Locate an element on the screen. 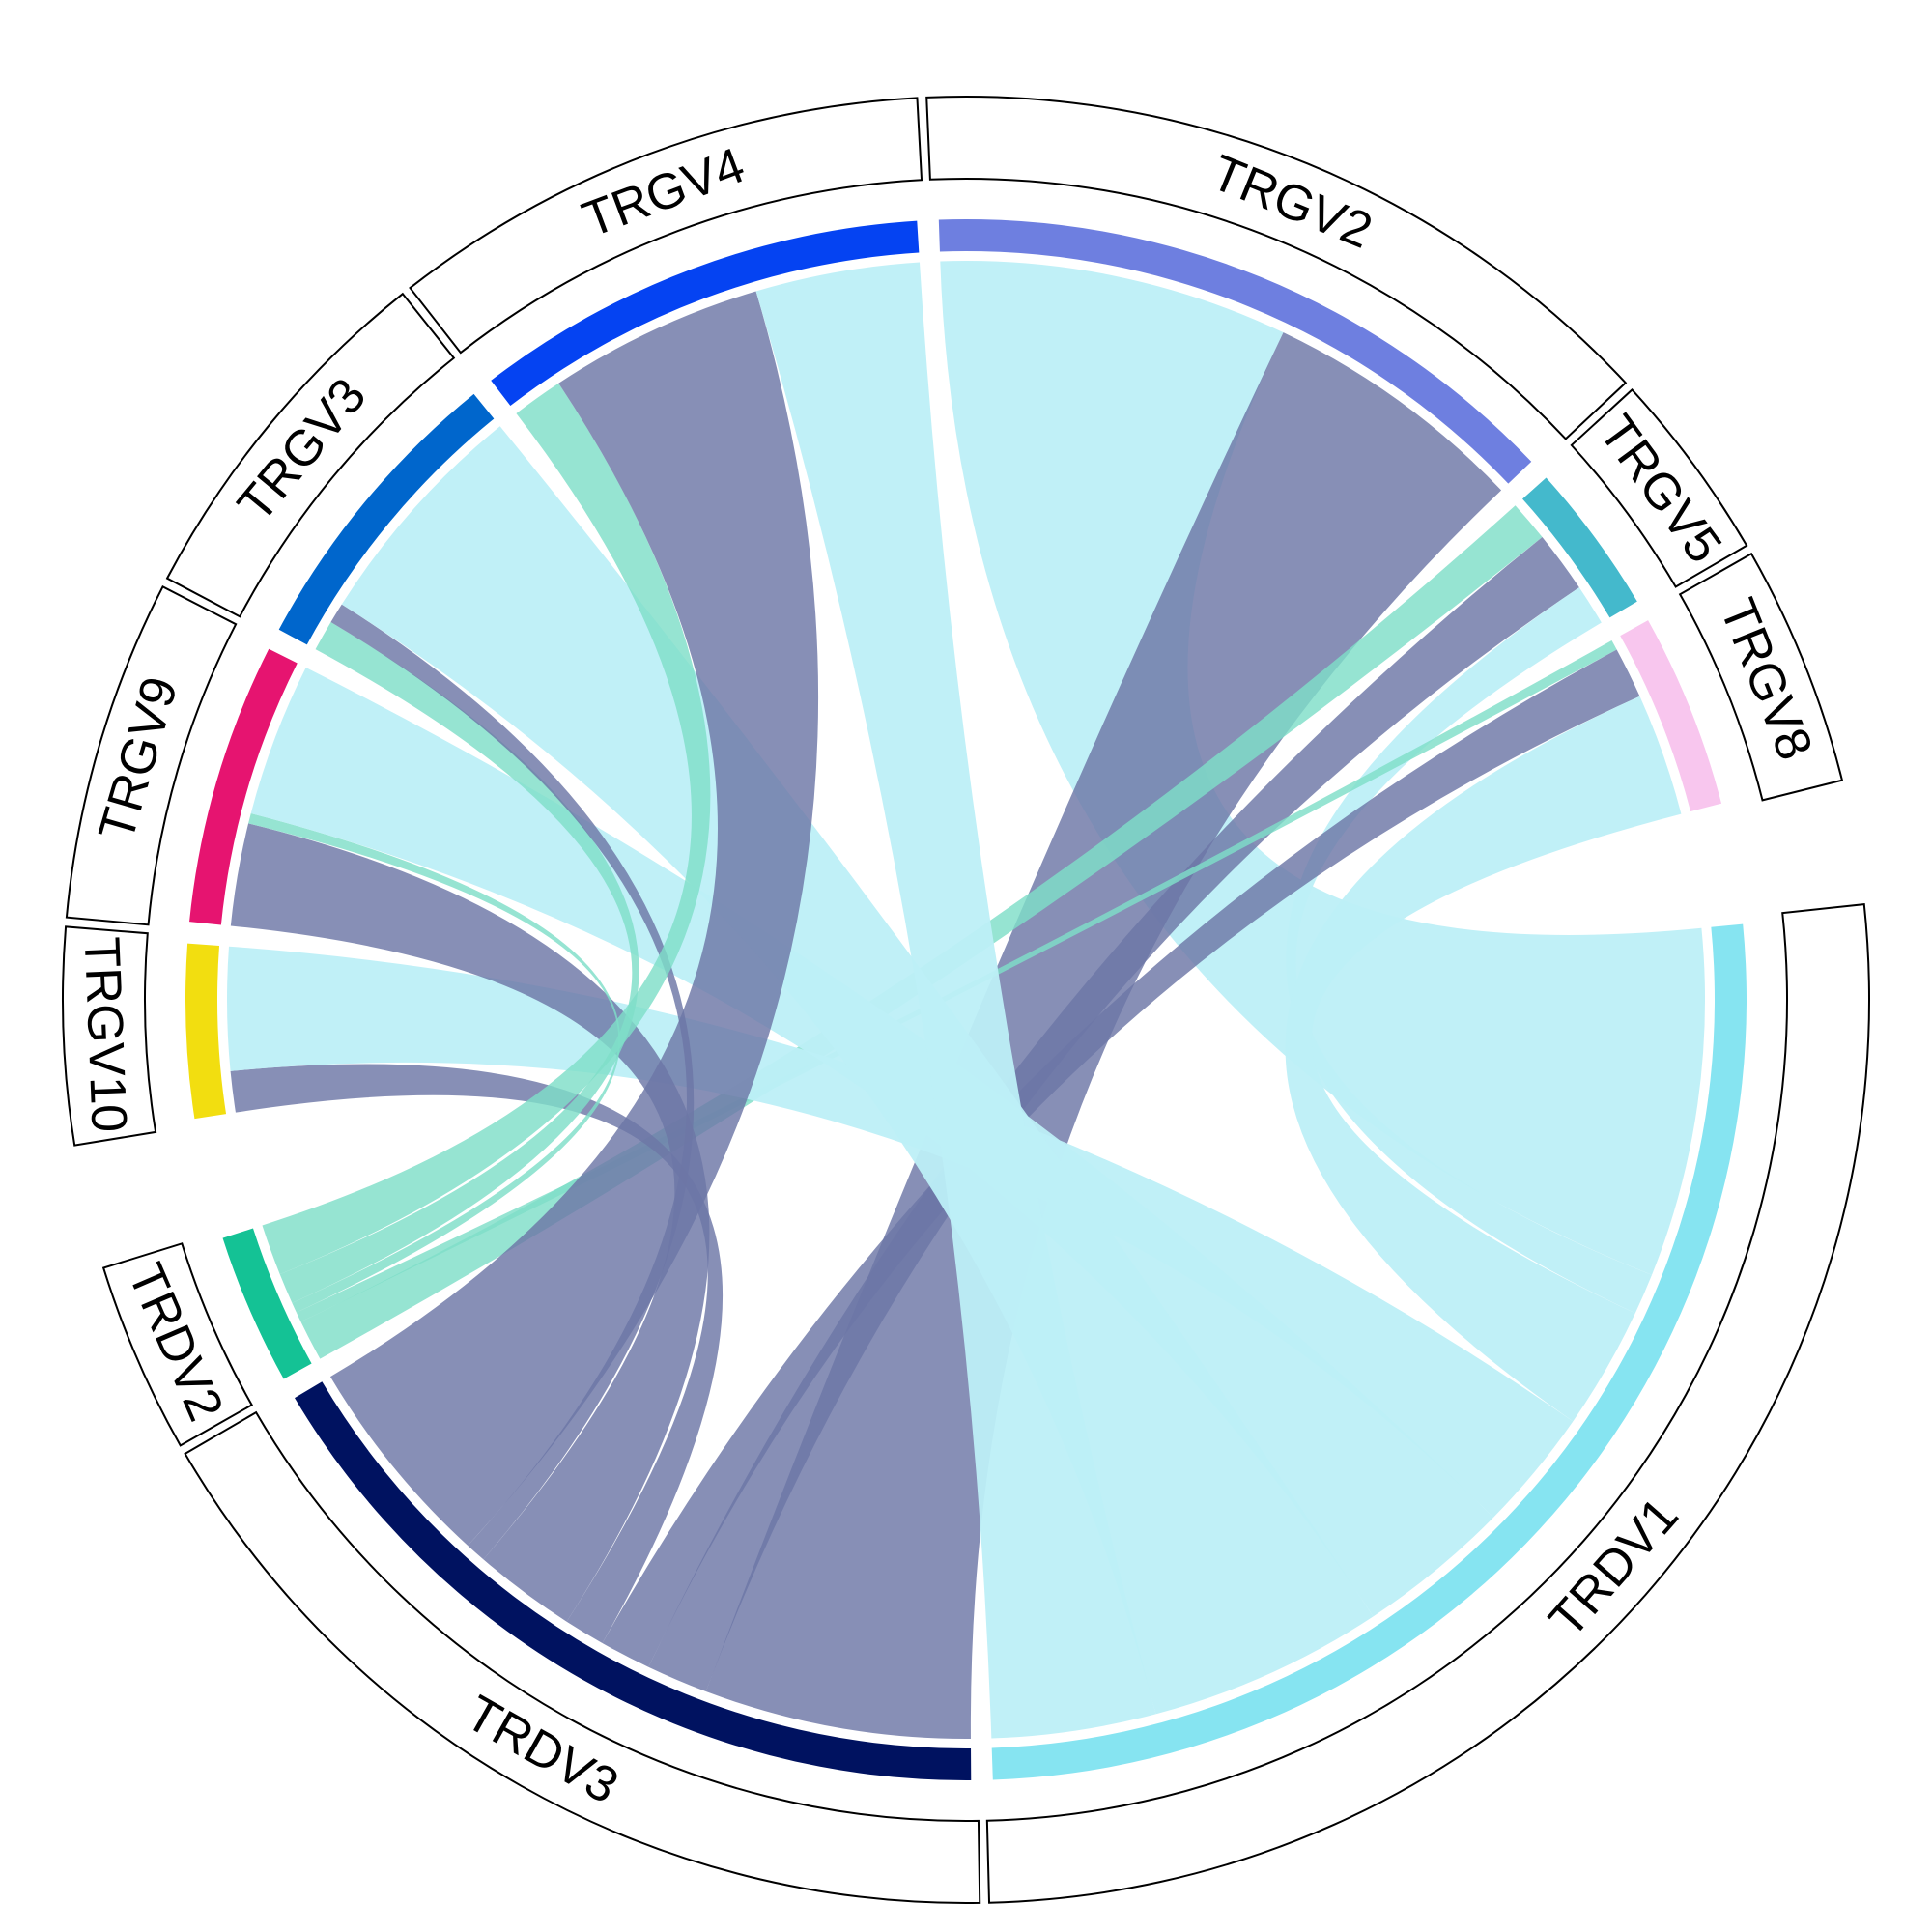  chord-link-trgv9-trdv3 is located at coordinates (470, 1222).